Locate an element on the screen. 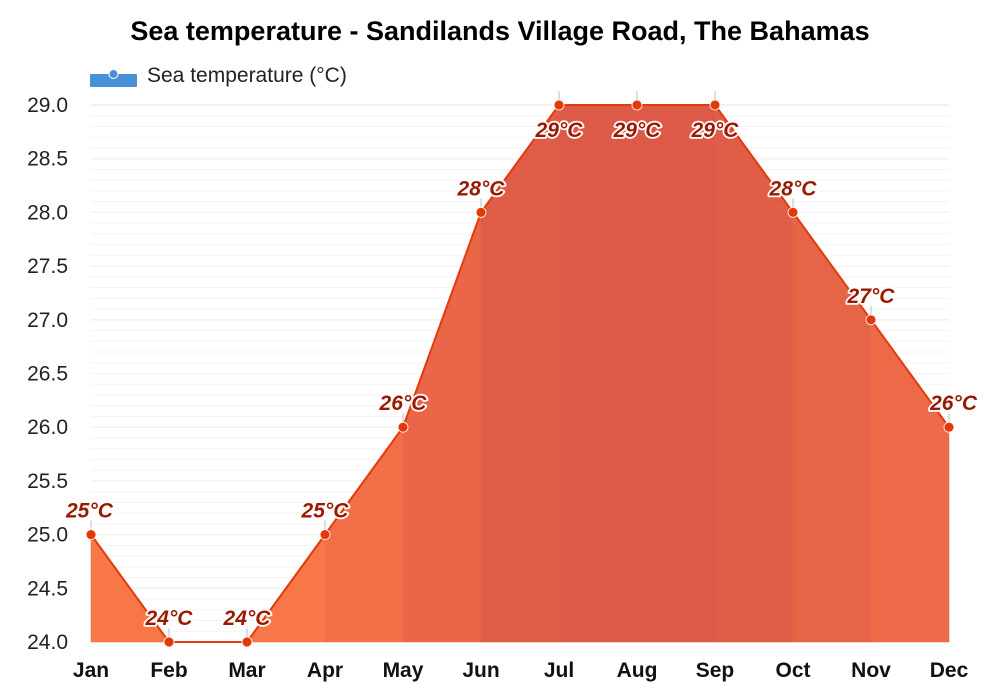 Image resolution: width=1000 pixels, height=700 pixels. y-tick-label: 29.0 is located at coordinates (47, 105).